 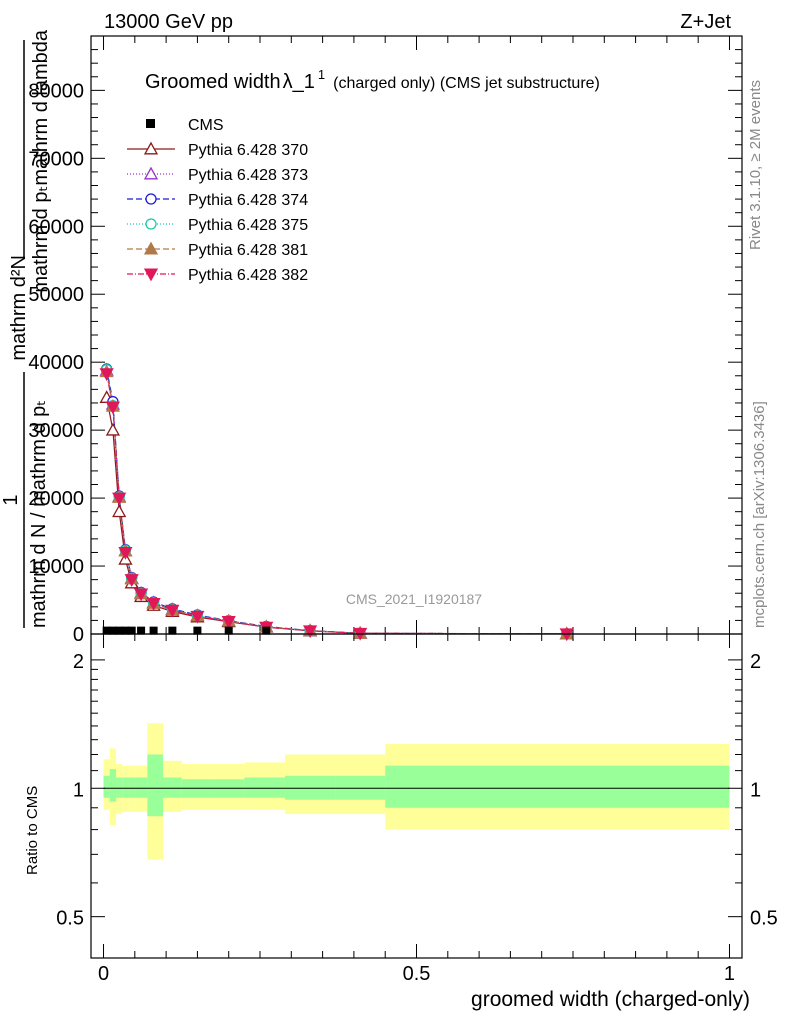 I want to click on ylabel-bottom-line: mathrm d N / mathrm d pₜ, so click(x=39, y=514).